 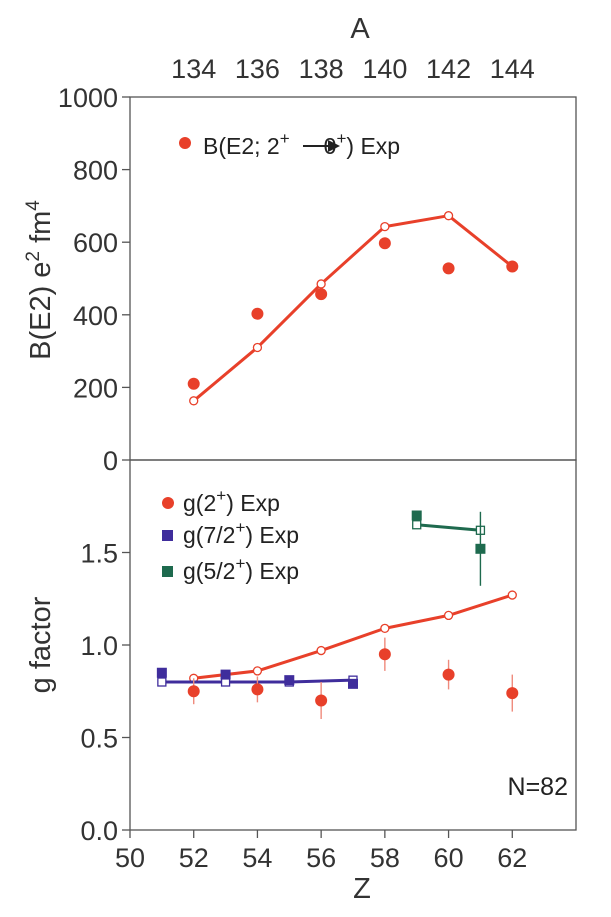 What do you see at coordinates (448, 527) in the screenshot?
I see `g52-theory-line` at bounding box center [448, 527].